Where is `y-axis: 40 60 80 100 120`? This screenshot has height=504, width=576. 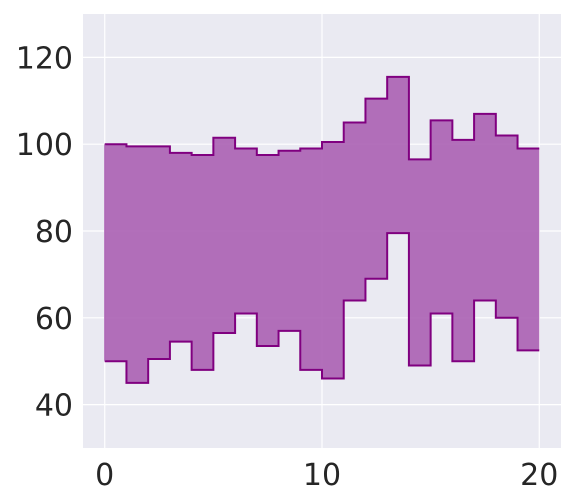 y-axis: 40 60 80 100 120 is located at coordinates (44, 232).